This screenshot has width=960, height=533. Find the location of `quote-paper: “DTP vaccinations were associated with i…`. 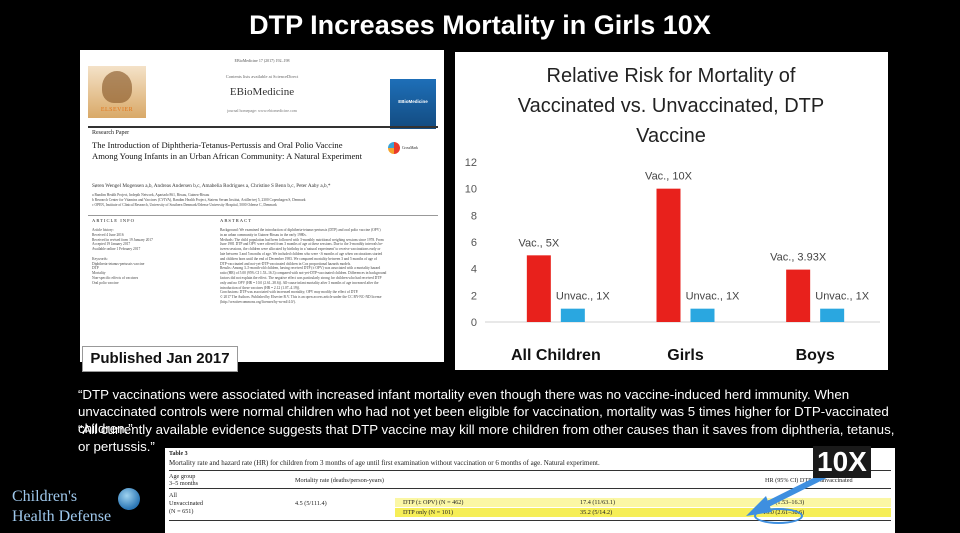

quote-paper: “DTP vaccinations were associated with i… is located at coordinates (483, 411).